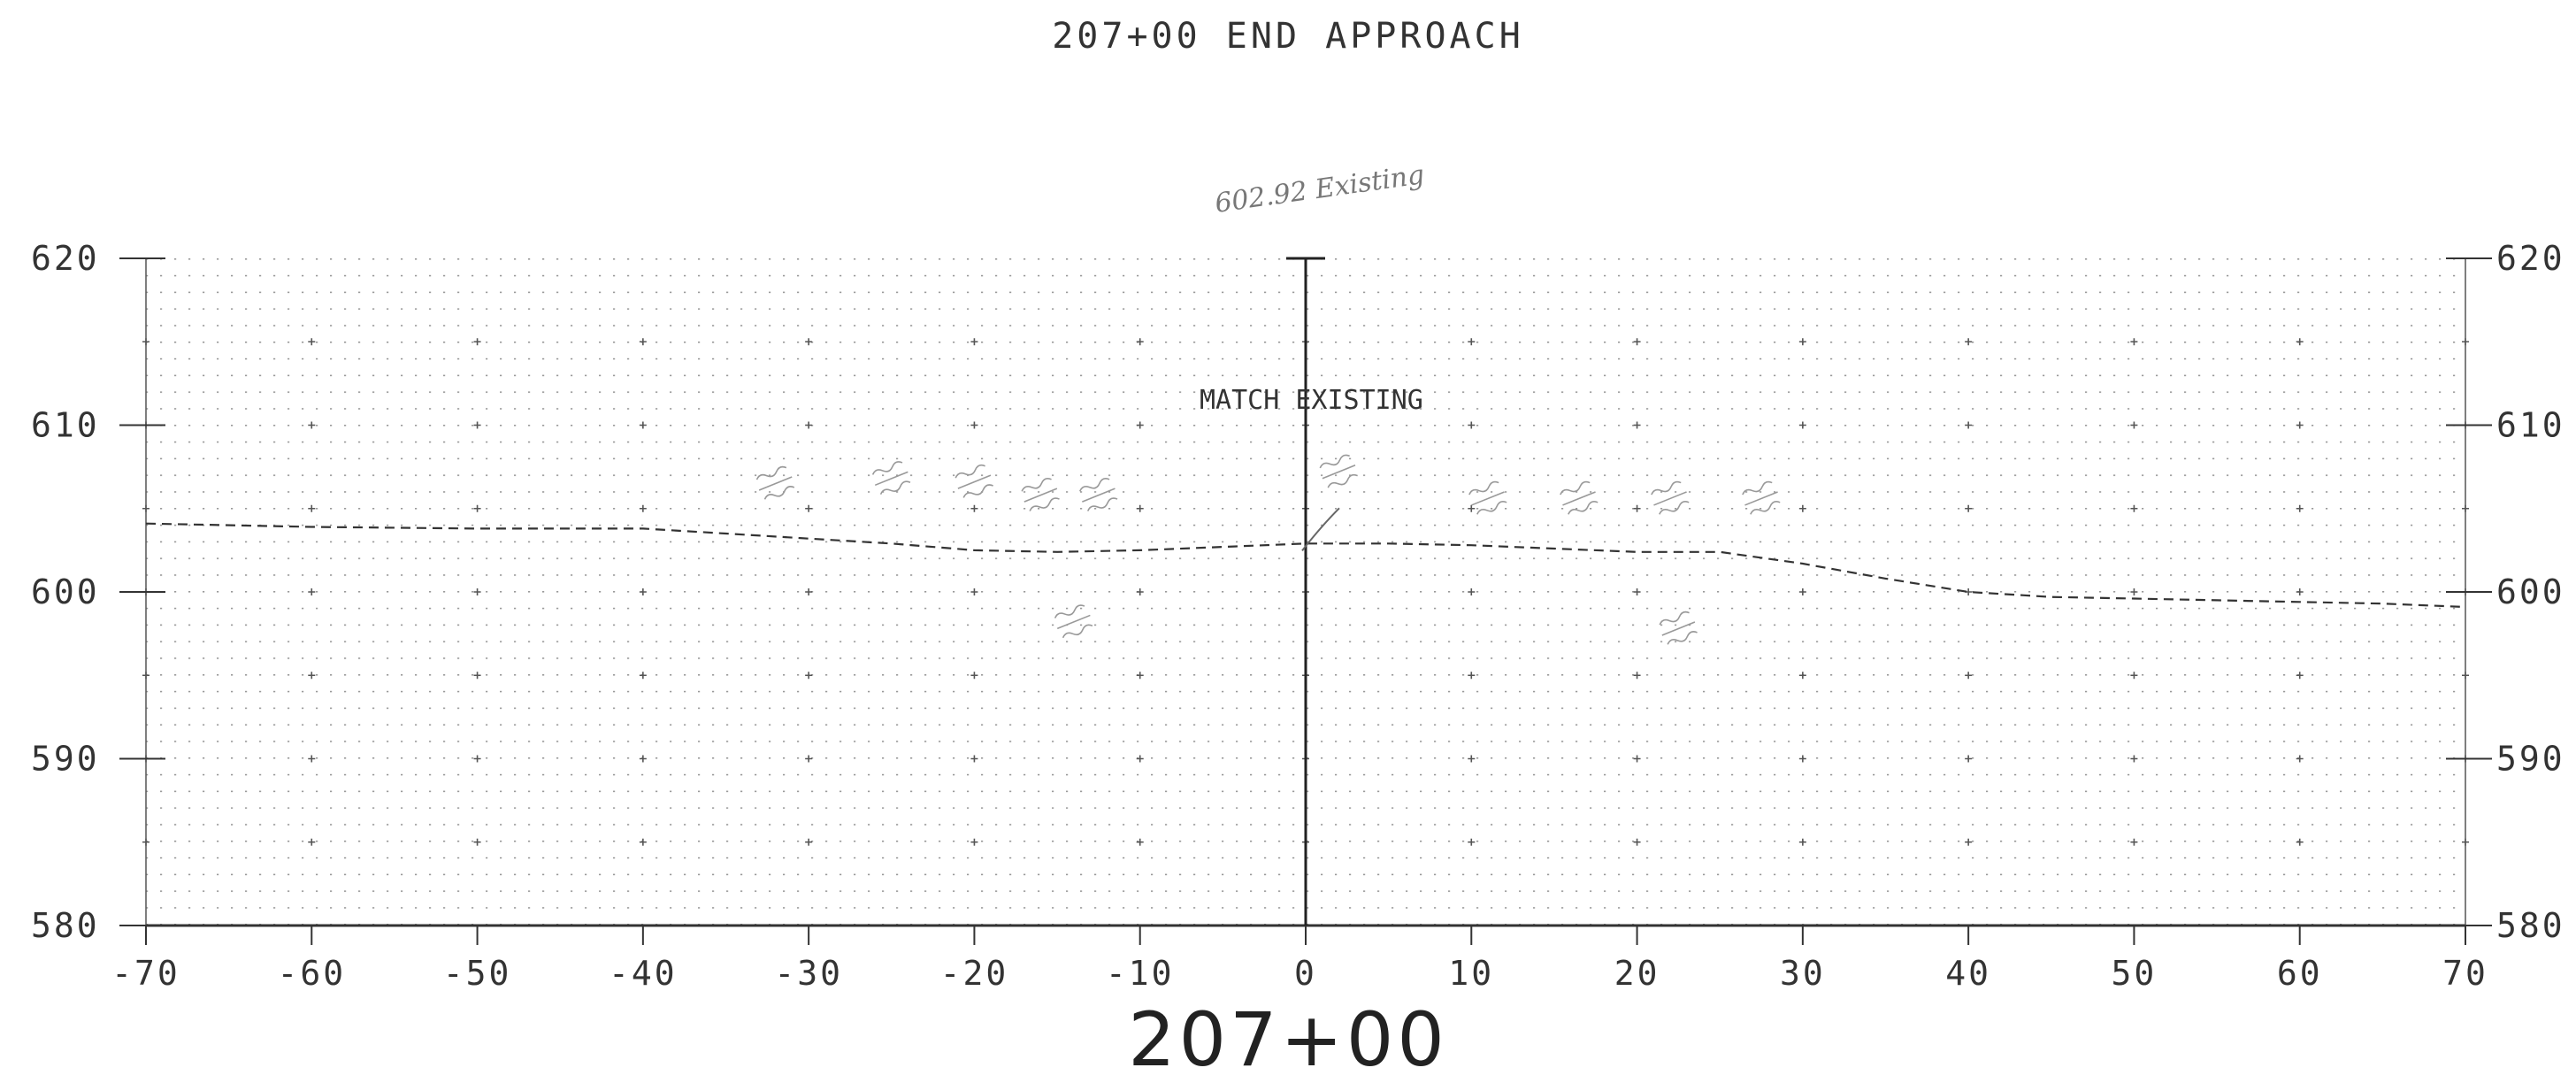 Image resolution: width=2576 pixels, height=1083 pixels. I want to click on x-tick-label: -50, so click(477, 974).